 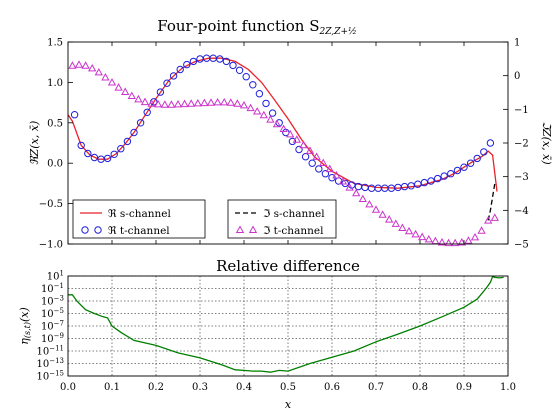 I want to click on legend-swatch-im-t-b, so click(x=253, y=229).